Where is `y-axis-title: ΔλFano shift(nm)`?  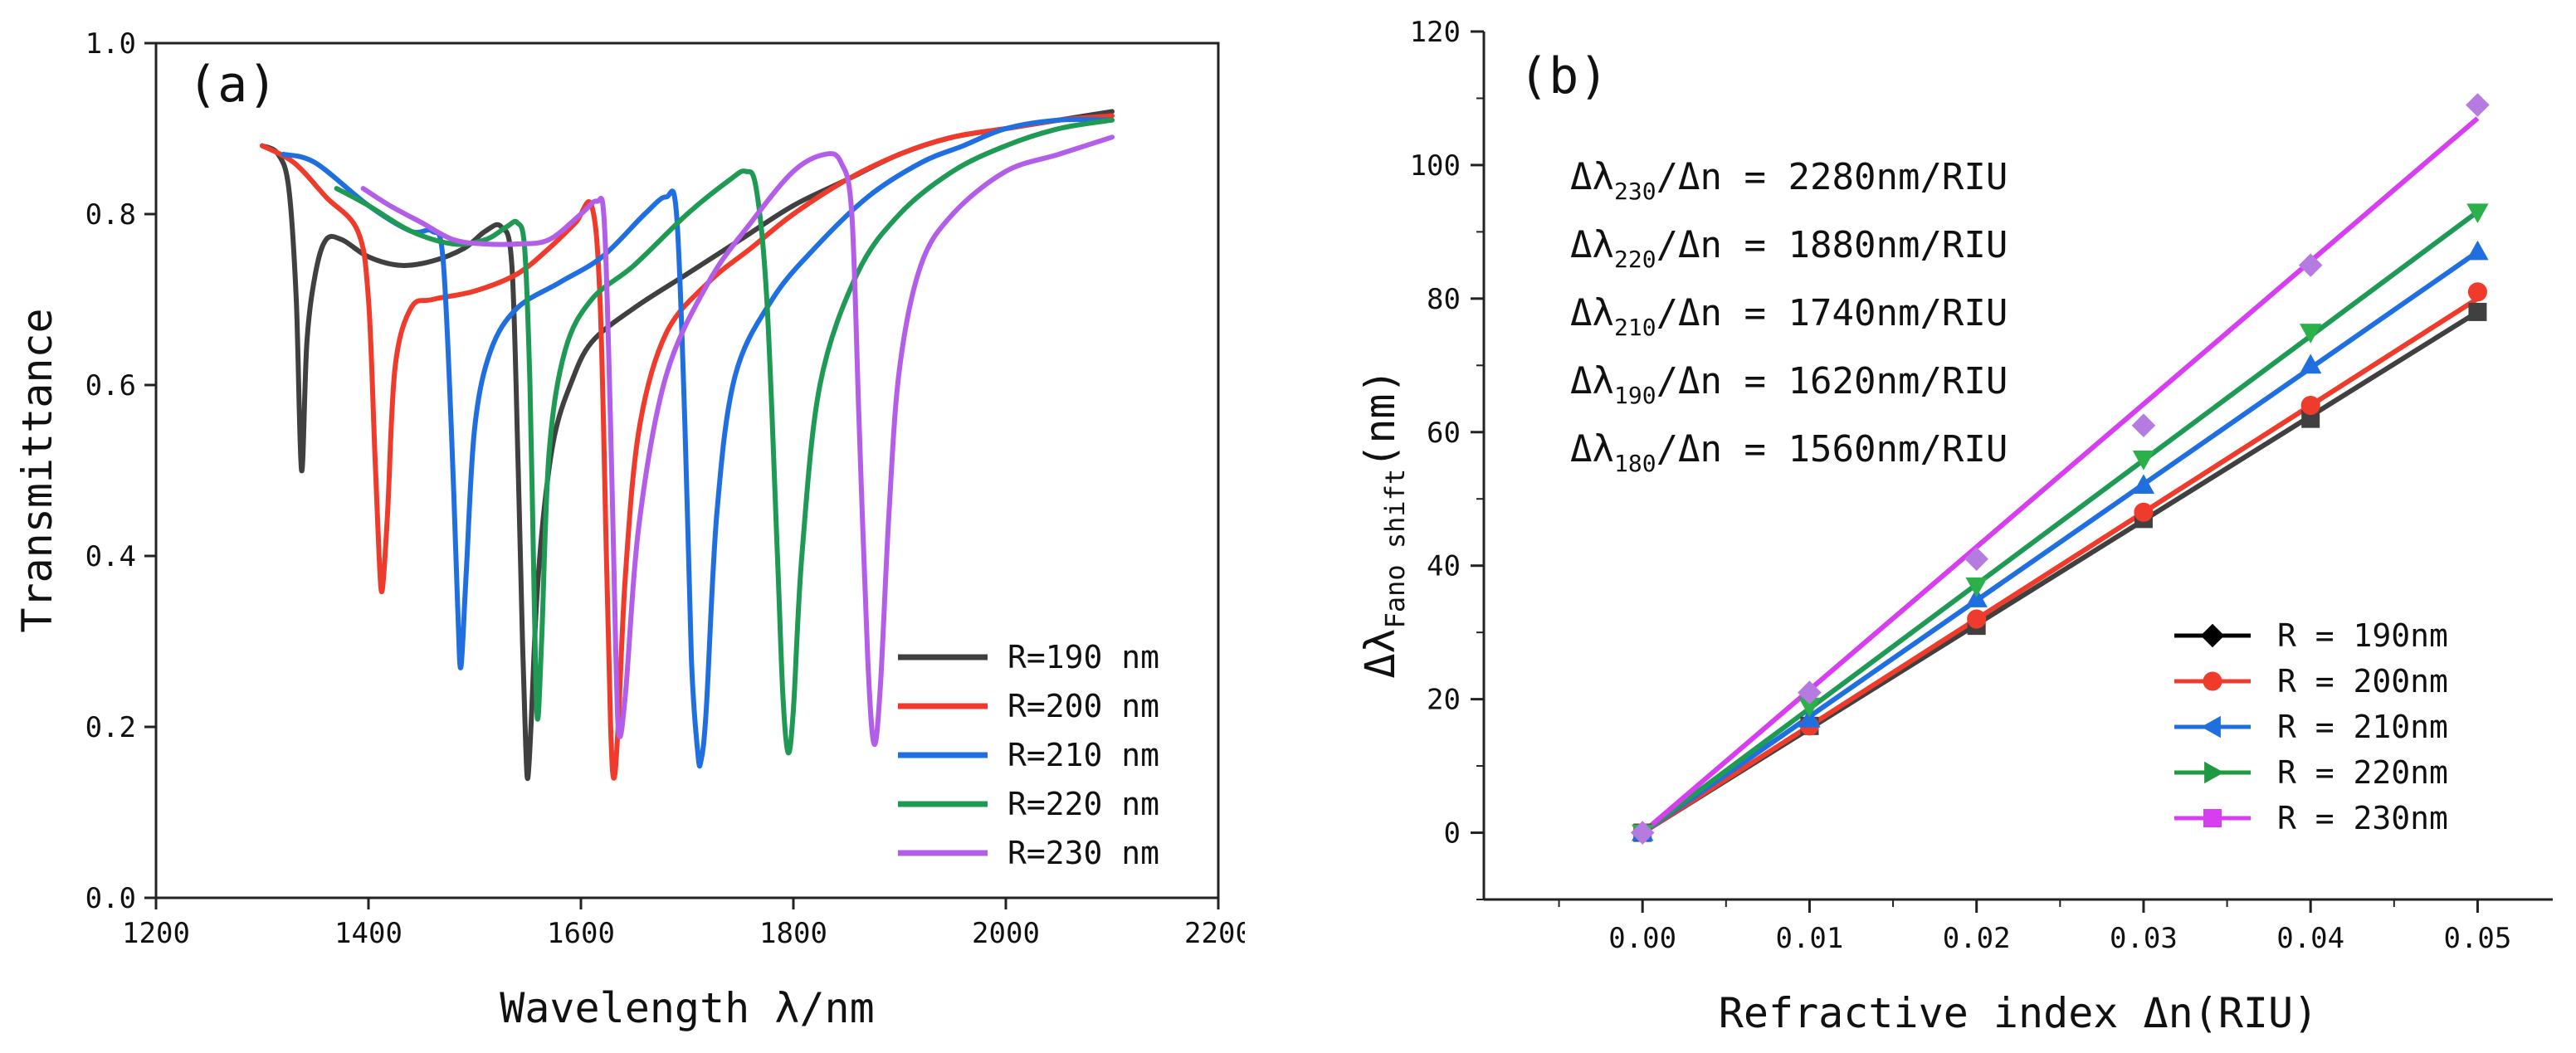 y-axis-title: ΔλFano shift(nm) is located at coordinates (1383, 523).